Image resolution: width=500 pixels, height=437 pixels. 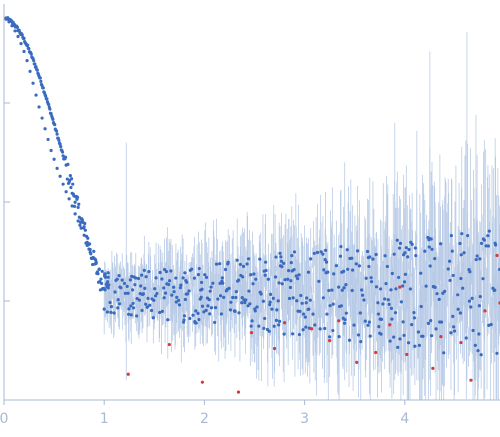 I want to click on x-tick-label: 1, so click(x=104, y=419).